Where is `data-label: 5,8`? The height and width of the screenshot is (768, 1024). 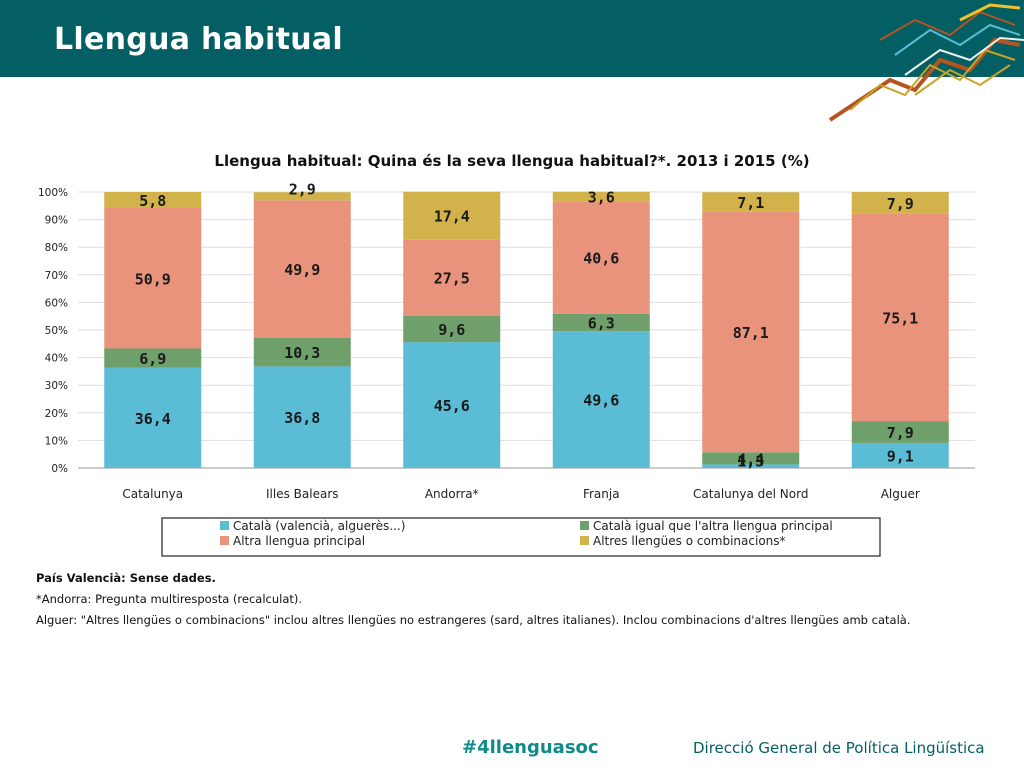 data-label: 5,8 is located at coordinates (152, 201).